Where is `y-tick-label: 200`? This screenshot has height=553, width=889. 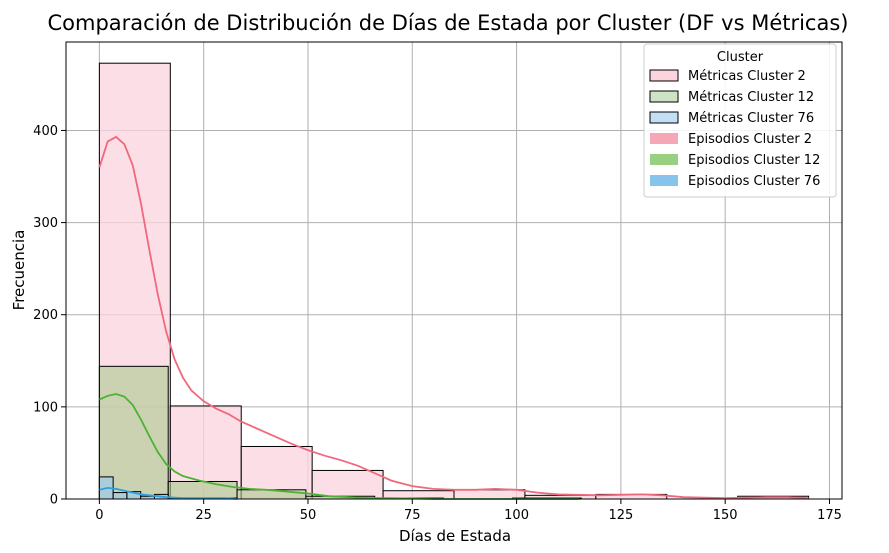 y-tick-label: 200 is located at coordinates (45, 315).